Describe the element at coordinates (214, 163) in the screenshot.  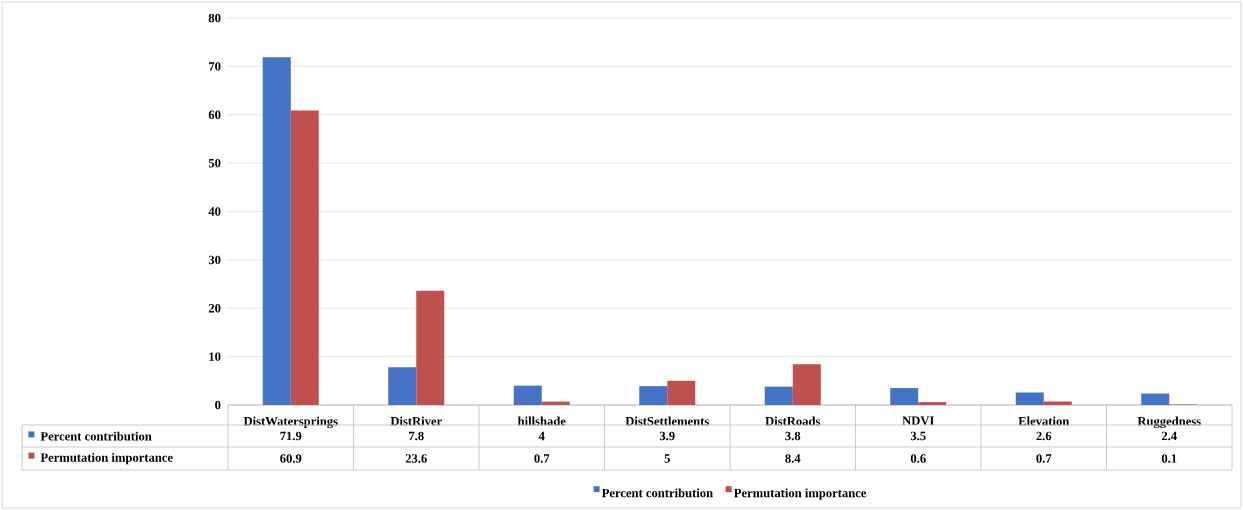
I see `y-tick-label: 50` at that location.